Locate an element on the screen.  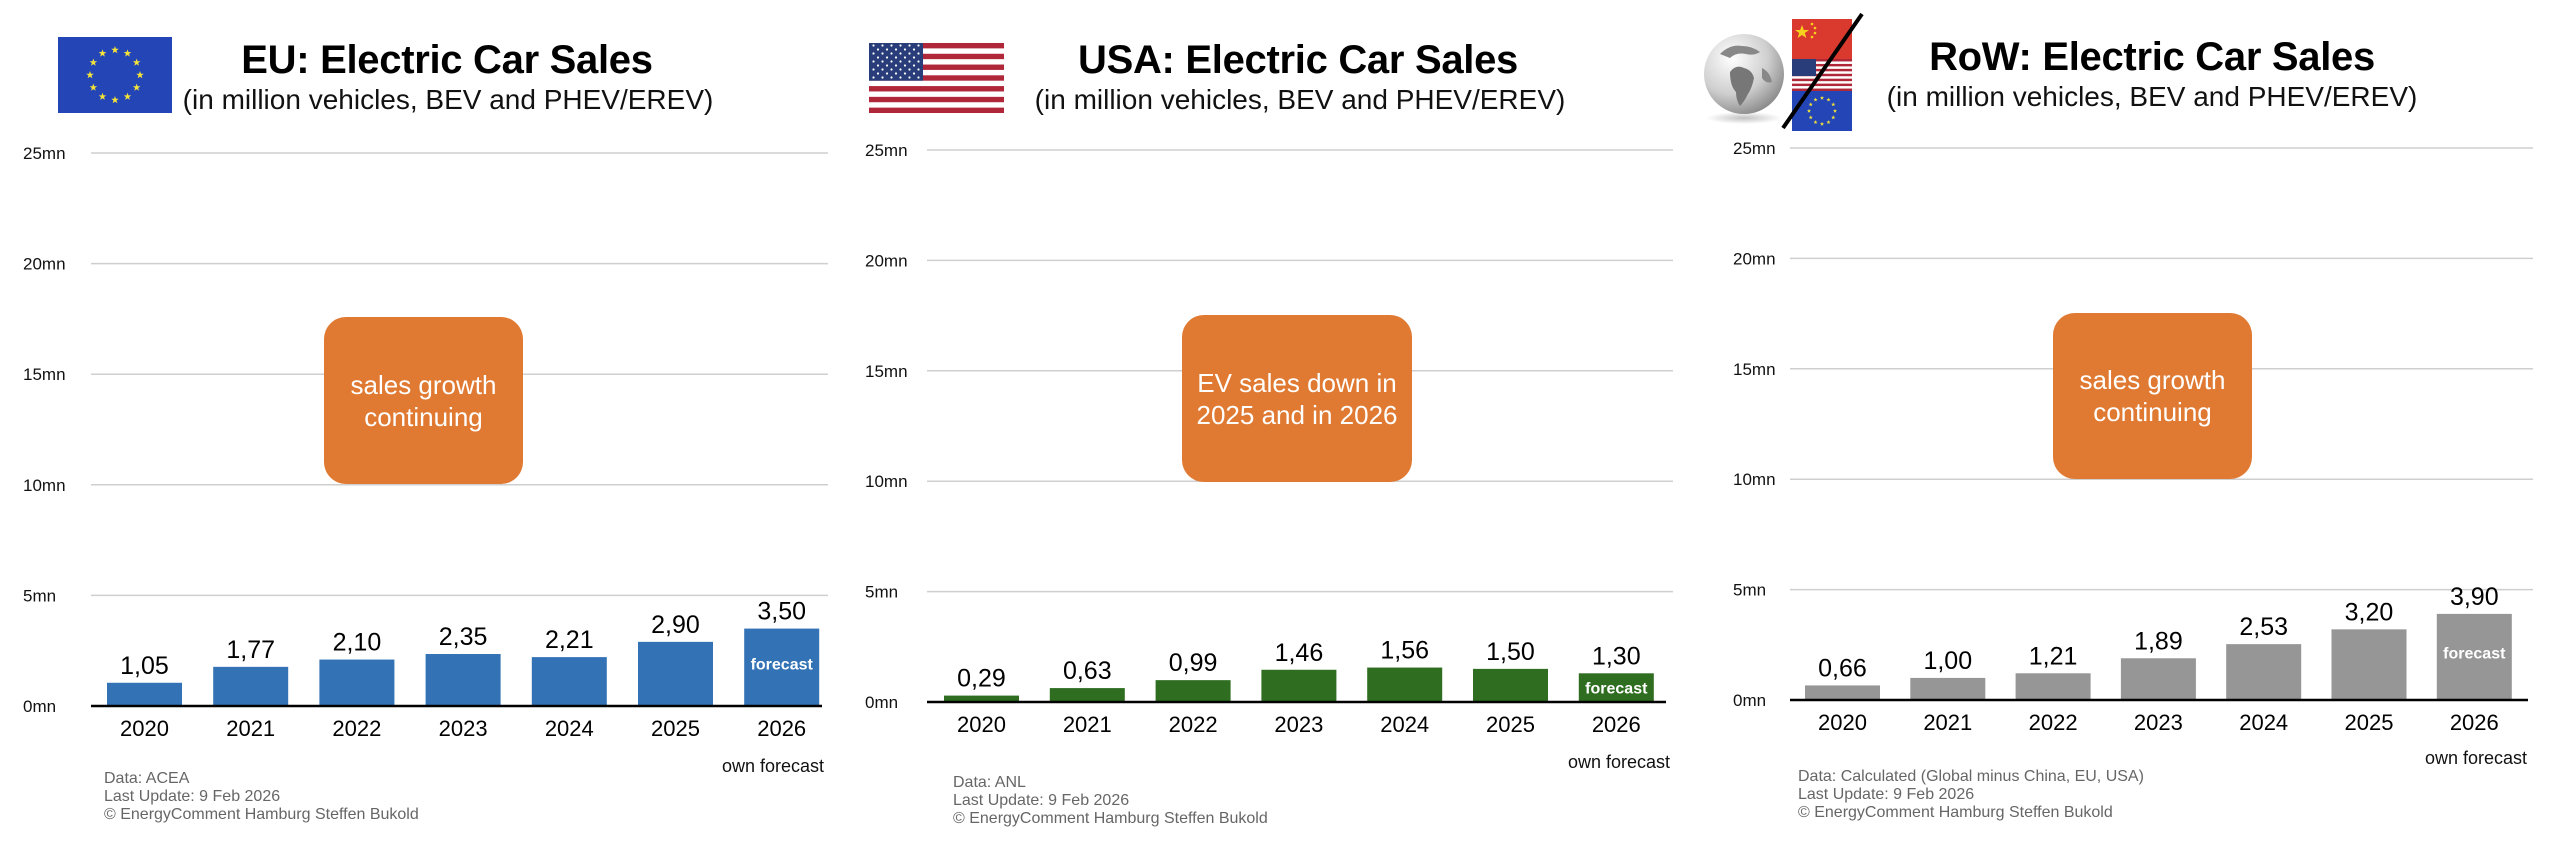
value-label: 3,50 is located at coordinates (781, 612).